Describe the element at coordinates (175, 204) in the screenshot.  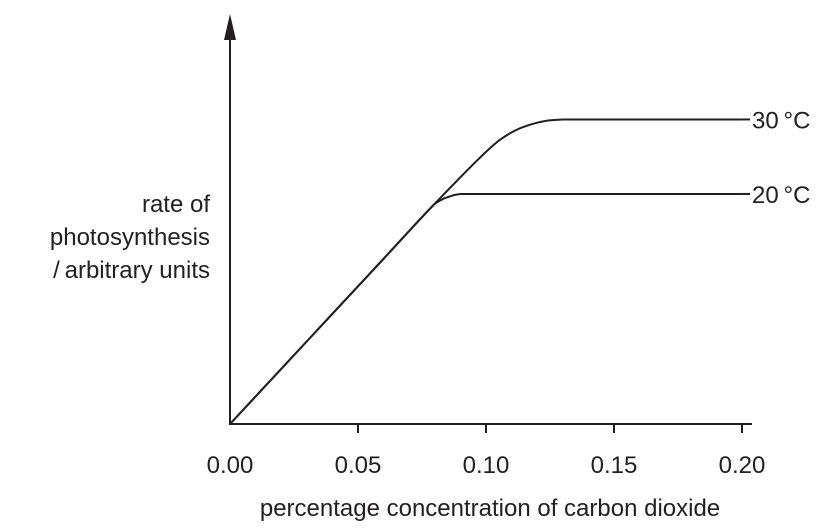
I see `y-axis-label-line-1: rate of` at that location.